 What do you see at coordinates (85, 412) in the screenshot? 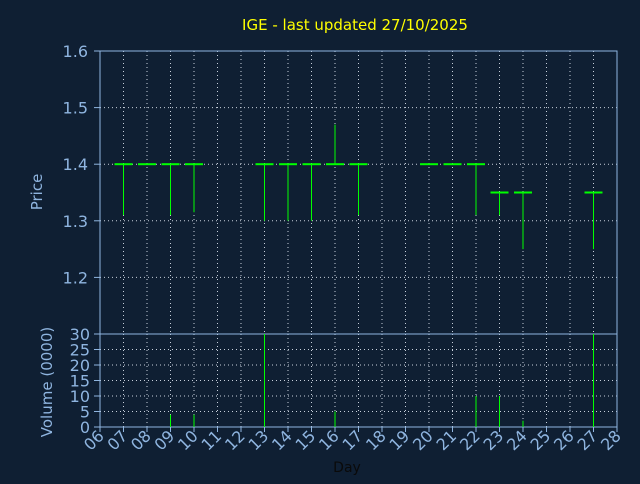
I see `volume-tick-label: 5` at bounding box center [85, 412].